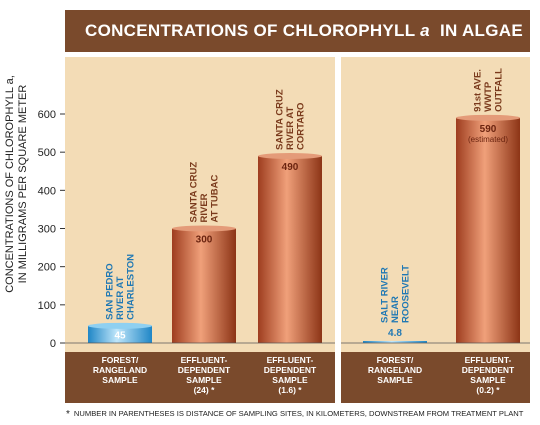  Describe the element at coordinates (47, 230) in the screenshot. I see `y-tick-label: 300` at that location.